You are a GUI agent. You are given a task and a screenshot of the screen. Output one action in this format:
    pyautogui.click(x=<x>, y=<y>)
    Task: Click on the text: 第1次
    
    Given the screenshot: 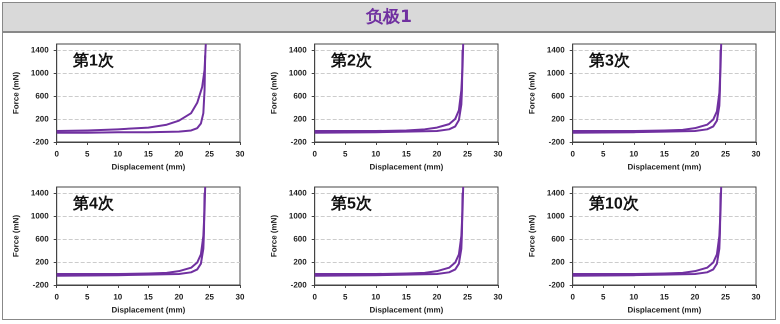 What is the action you would take?
    pyautogui.click(x=93, y=61)
    